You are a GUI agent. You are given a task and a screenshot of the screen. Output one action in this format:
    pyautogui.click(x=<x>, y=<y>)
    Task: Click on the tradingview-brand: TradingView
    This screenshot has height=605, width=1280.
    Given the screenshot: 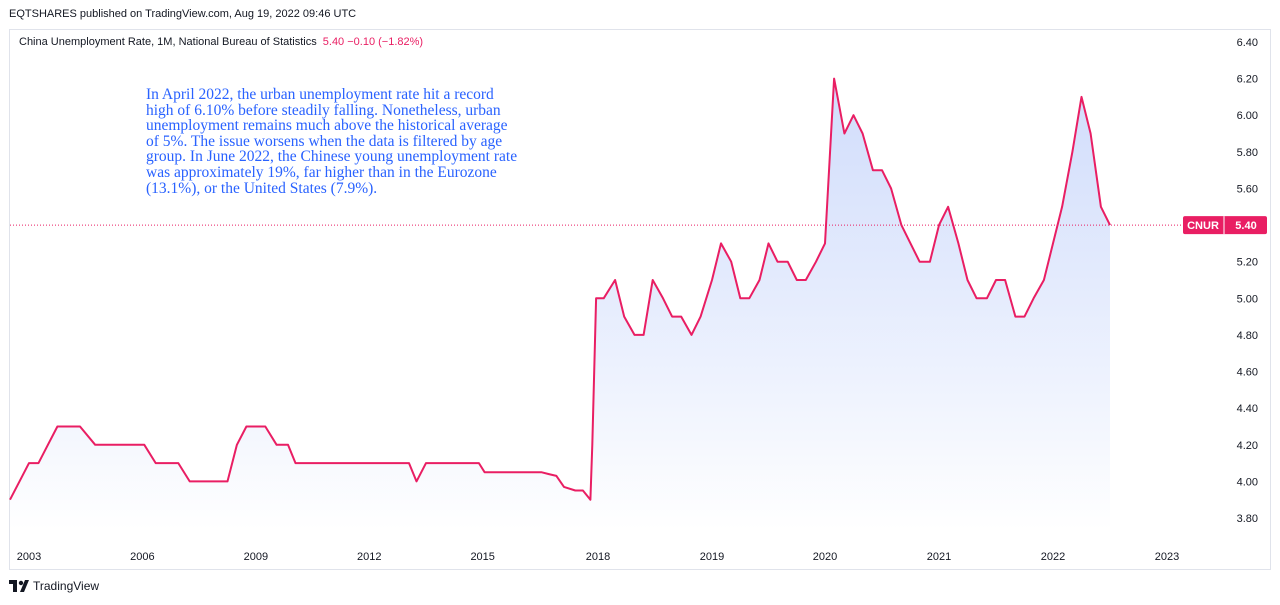 What is the action you would take?
    pyautogui.click(x=66, y=586)
    